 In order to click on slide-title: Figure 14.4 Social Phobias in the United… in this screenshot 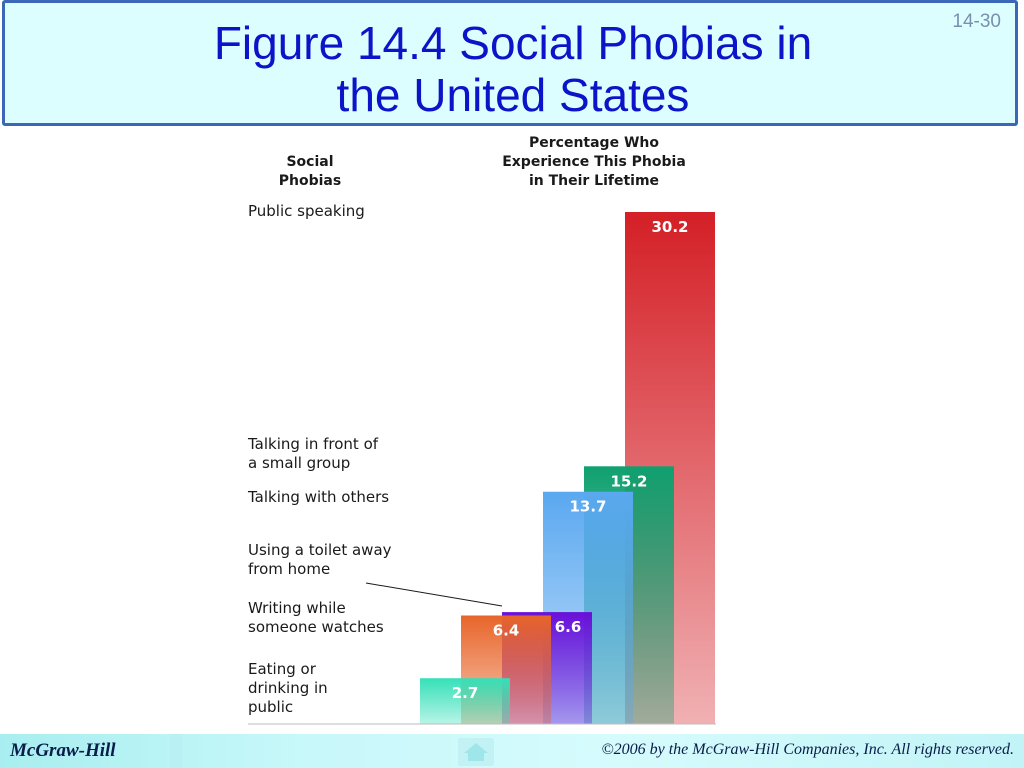, I will do `click(513, 69)`.